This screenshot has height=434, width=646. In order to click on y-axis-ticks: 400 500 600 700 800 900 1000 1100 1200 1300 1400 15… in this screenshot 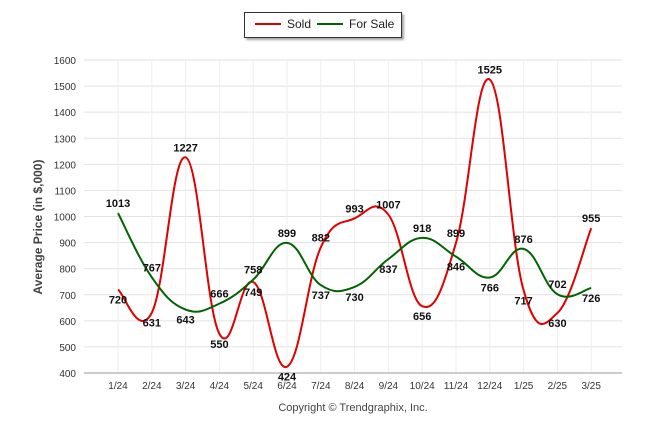, I will do `click(65, 218)`.